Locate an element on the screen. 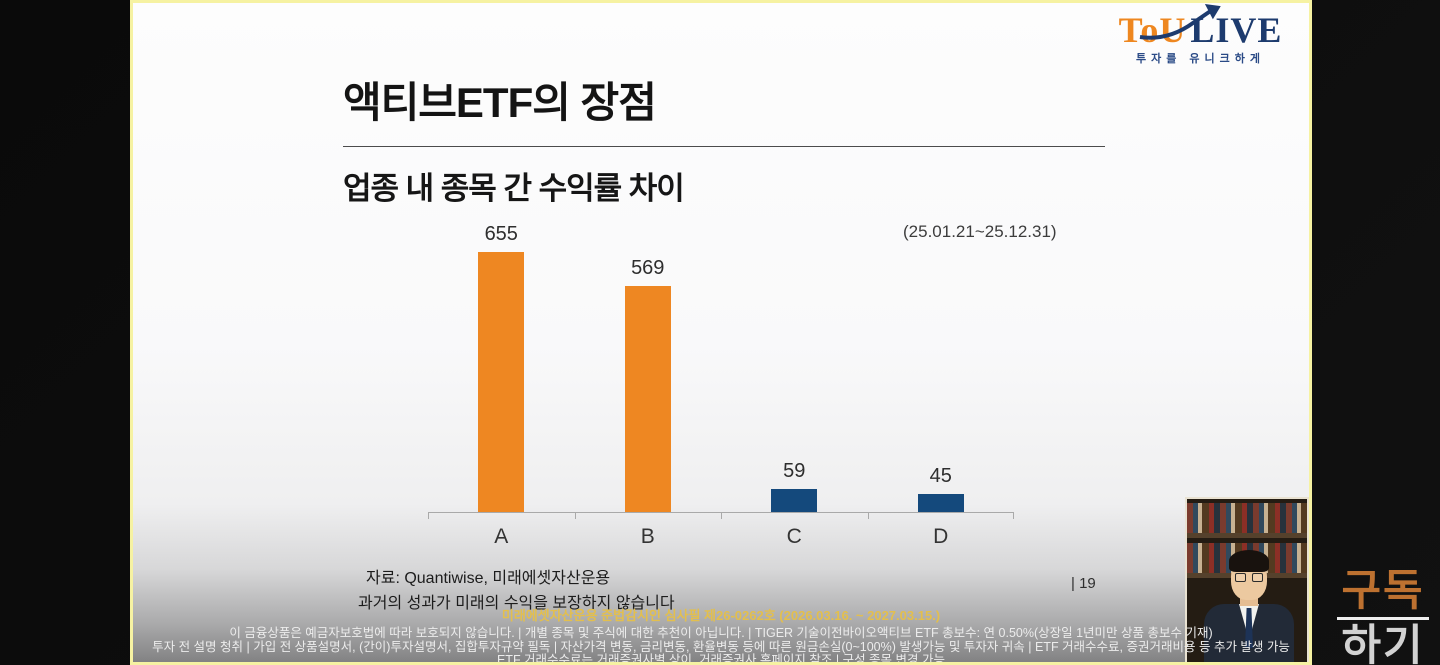 This screenshot has height=665, width=1440. subscribe-divider is located at coordinates (1383, 618).